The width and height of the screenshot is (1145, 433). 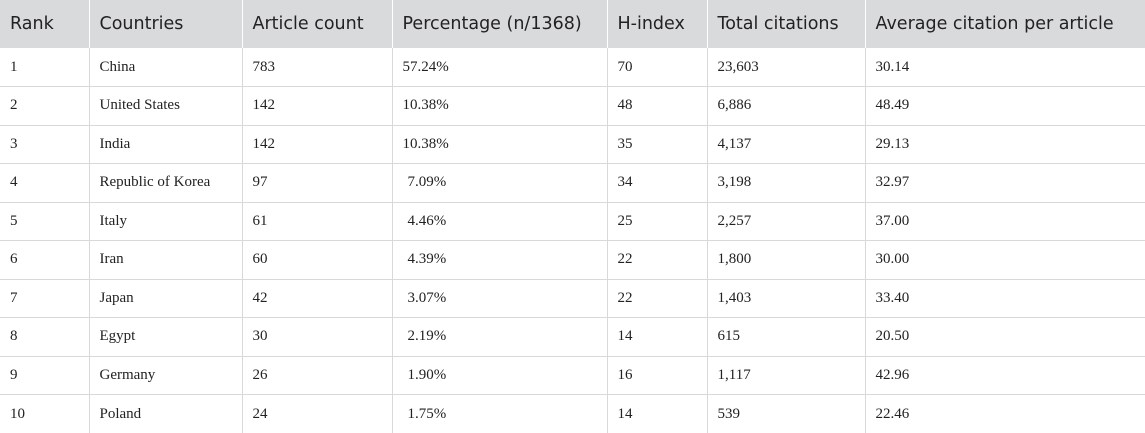 I want to click on cell-total-citations: 6,886, so click(x=786, y=105).